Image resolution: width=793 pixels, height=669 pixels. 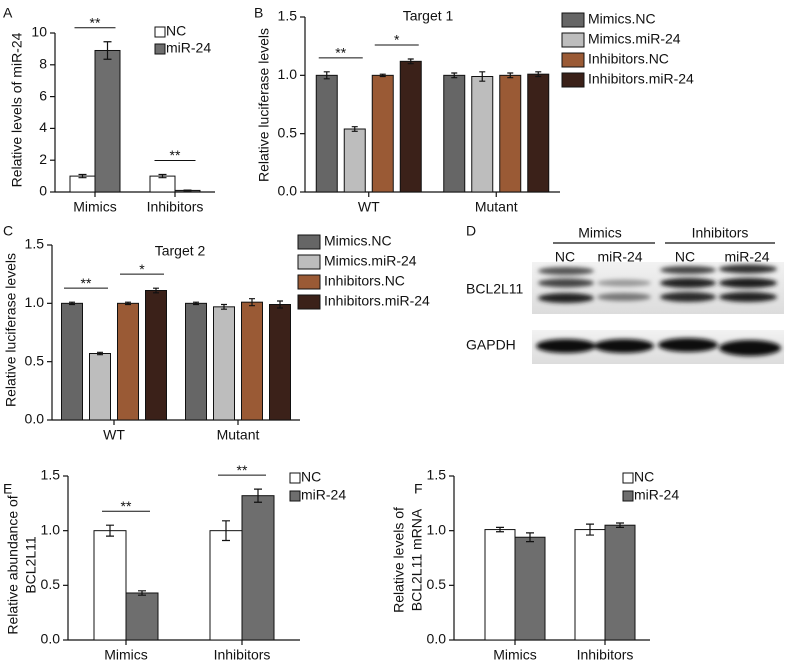 I want to click on x-tick-label: Mutant, so click(x=238, y=435).